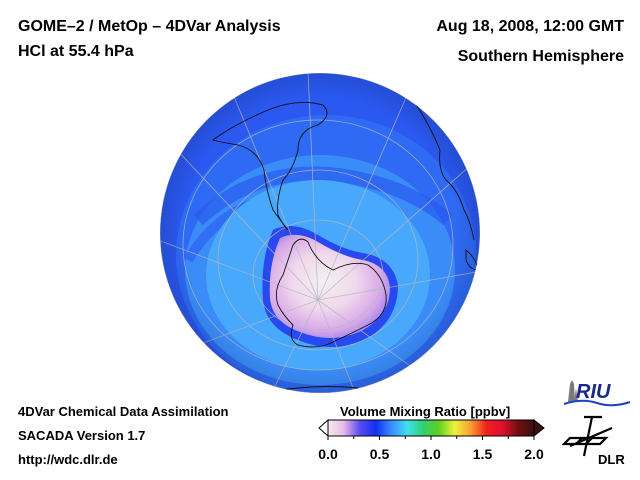  What do you see at coordinates (571, 391) in the screenshot?
I see `cathedral-icon` at bounding box center [571, 391].